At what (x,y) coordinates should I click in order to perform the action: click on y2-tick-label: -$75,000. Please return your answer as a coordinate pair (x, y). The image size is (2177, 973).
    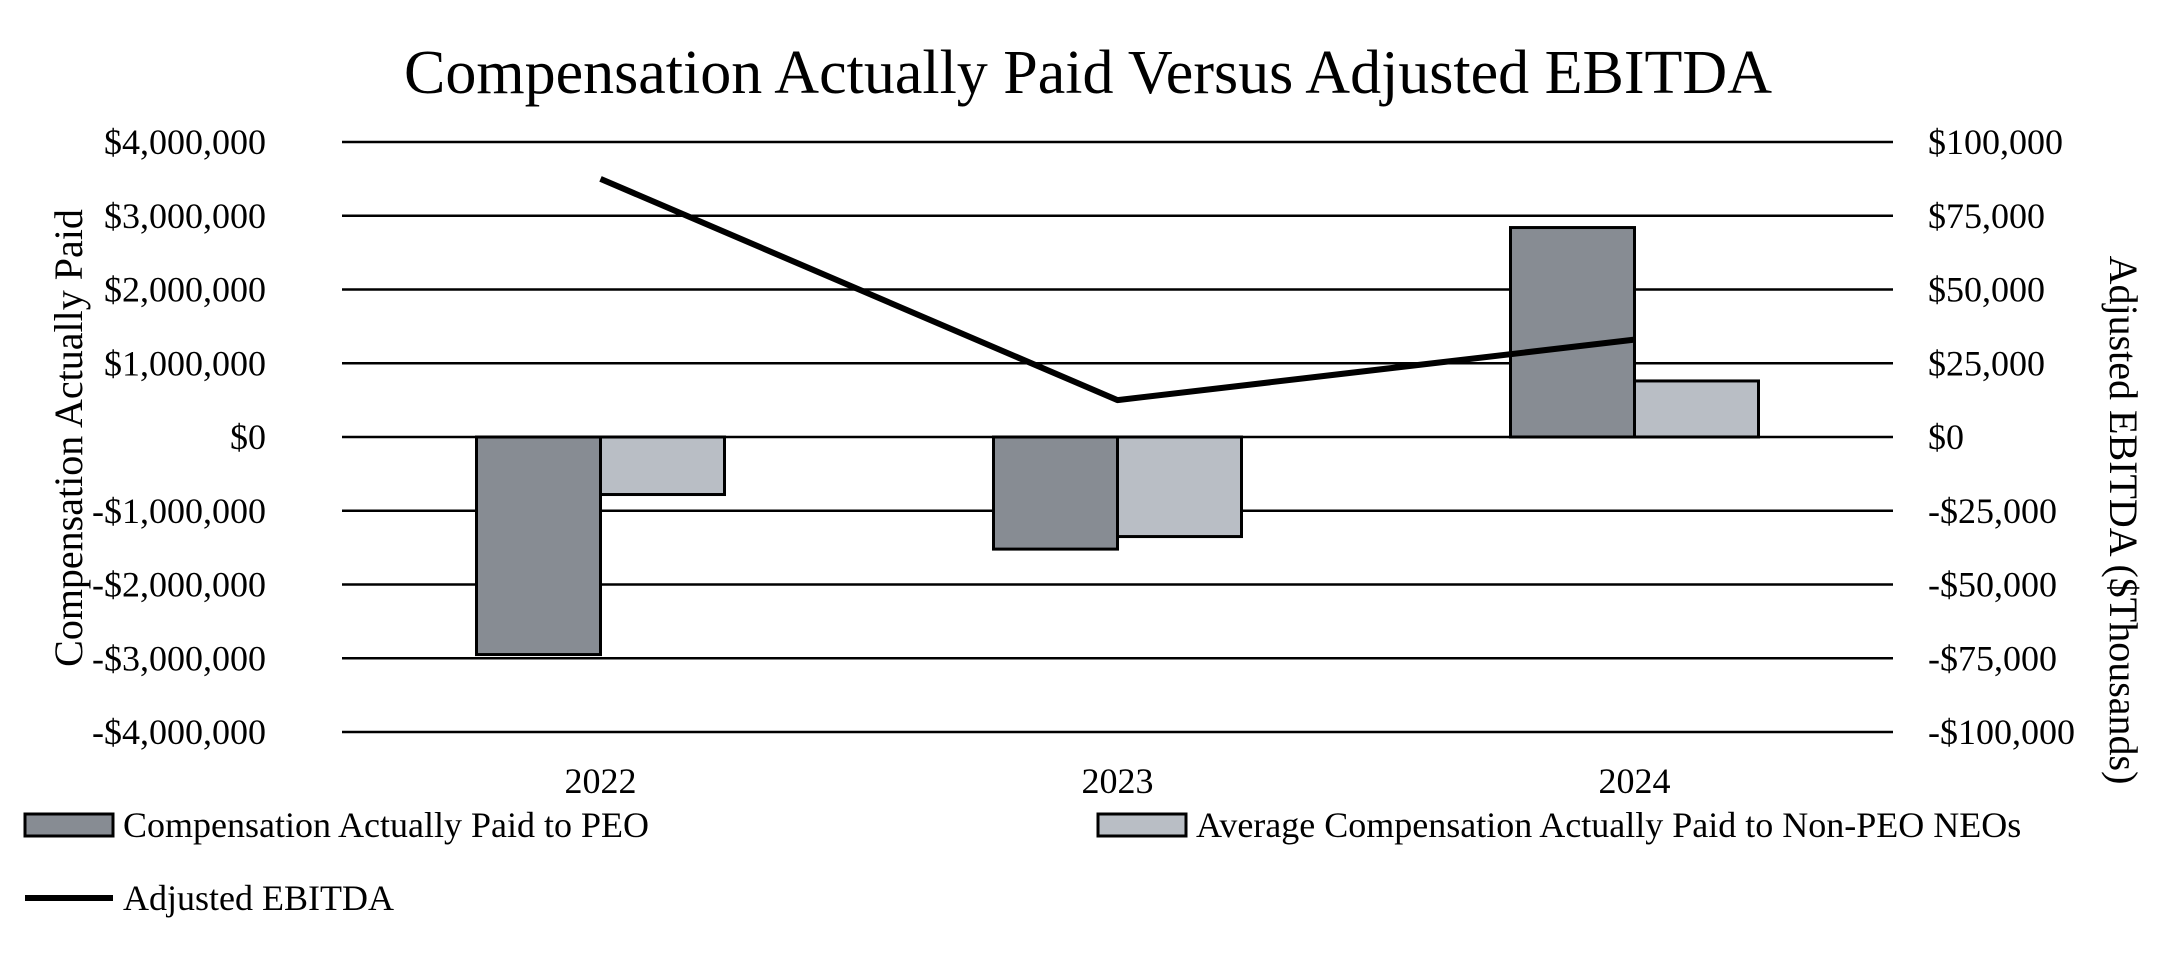
    Looking at the image, I should click on (1992, 658).